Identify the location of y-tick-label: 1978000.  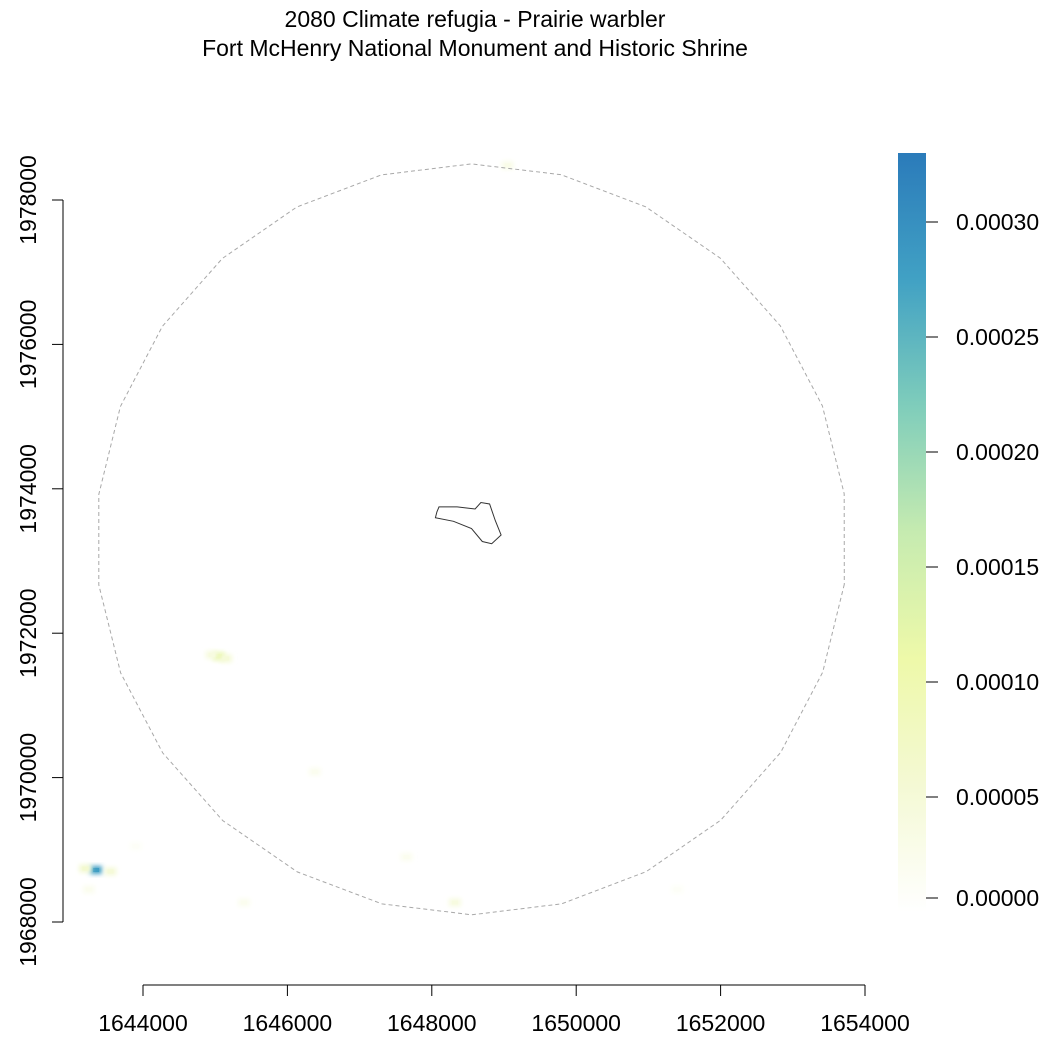
(28, 200).